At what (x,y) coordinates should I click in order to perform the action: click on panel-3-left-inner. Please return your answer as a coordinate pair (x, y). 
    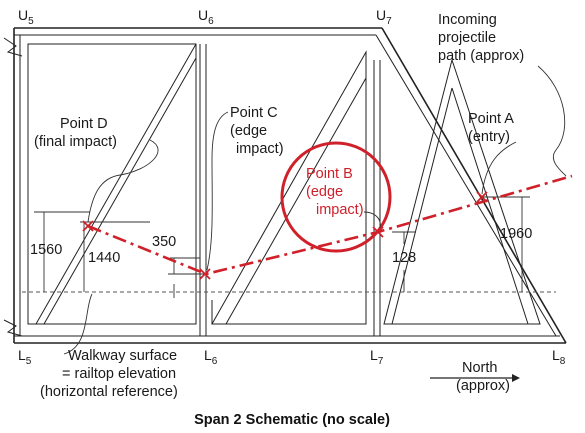
    Looking at the image, I should click on (422, 206).